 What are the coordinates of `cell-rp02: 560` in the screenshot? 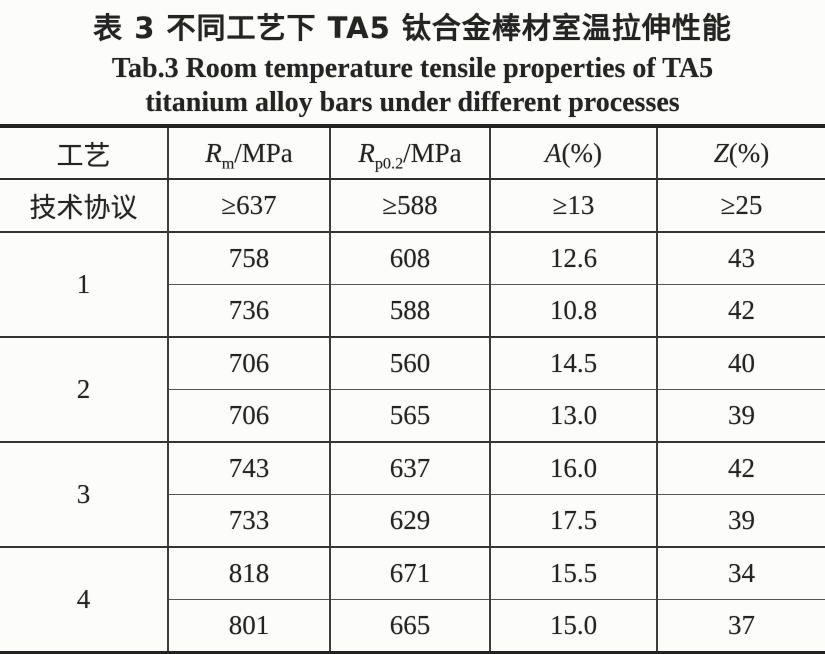 It's located at (409, 363).